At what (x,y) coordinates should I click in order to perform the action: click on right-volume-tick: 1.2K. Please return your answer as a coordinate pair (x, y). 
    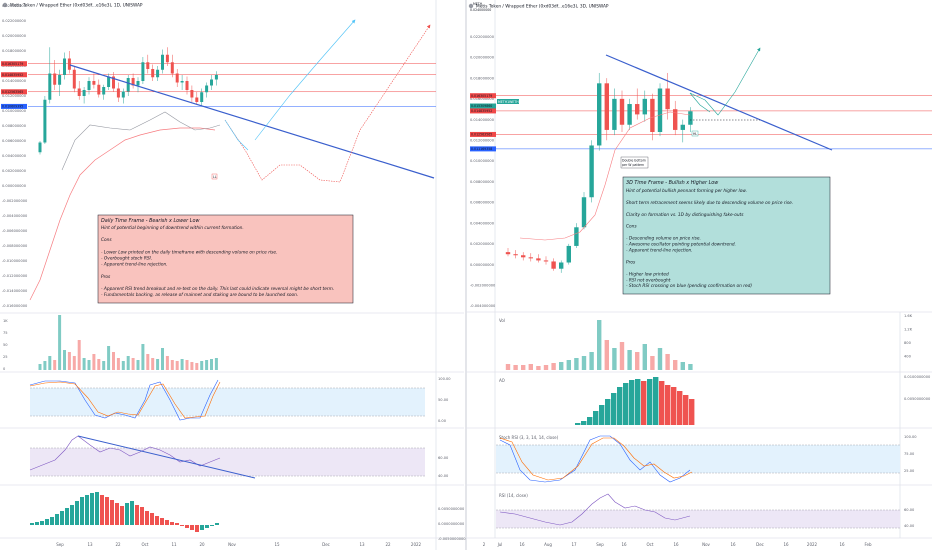
    Looking at the image, I should click on (908, 330).